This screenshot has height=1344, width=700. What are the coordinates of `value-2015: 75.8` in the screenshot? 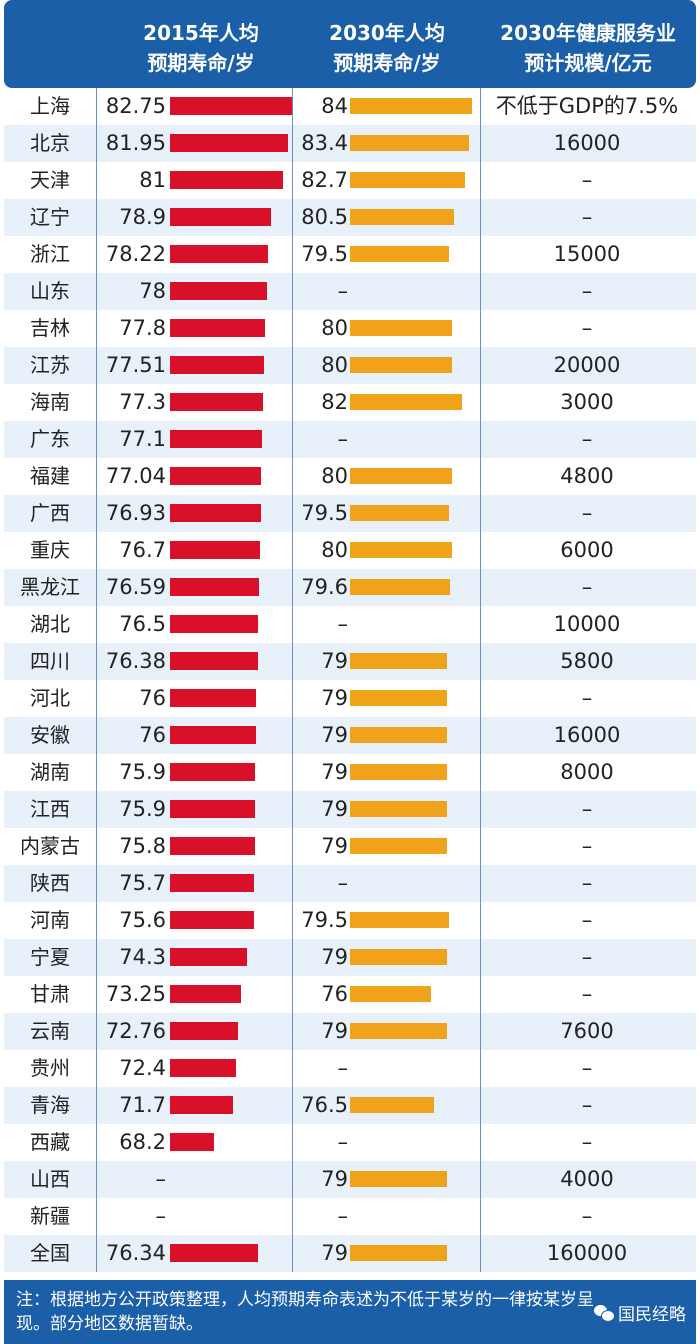 It's located at (142, 846).